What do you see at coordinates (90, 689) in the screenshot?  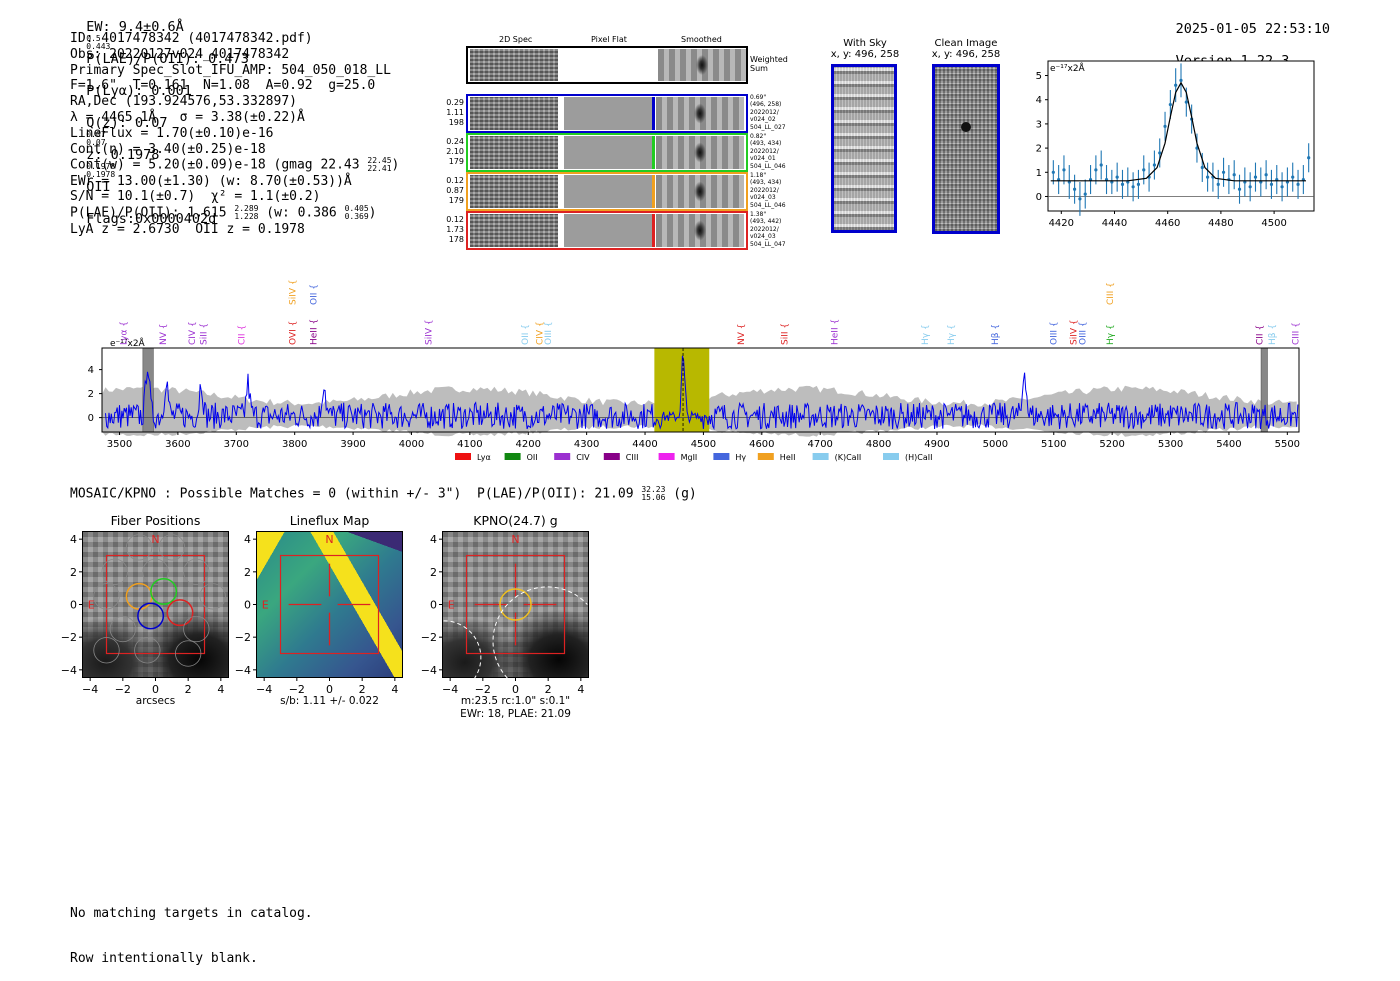 I see `mosaic-xtick-label: −4` at bounding box center [90, 689].